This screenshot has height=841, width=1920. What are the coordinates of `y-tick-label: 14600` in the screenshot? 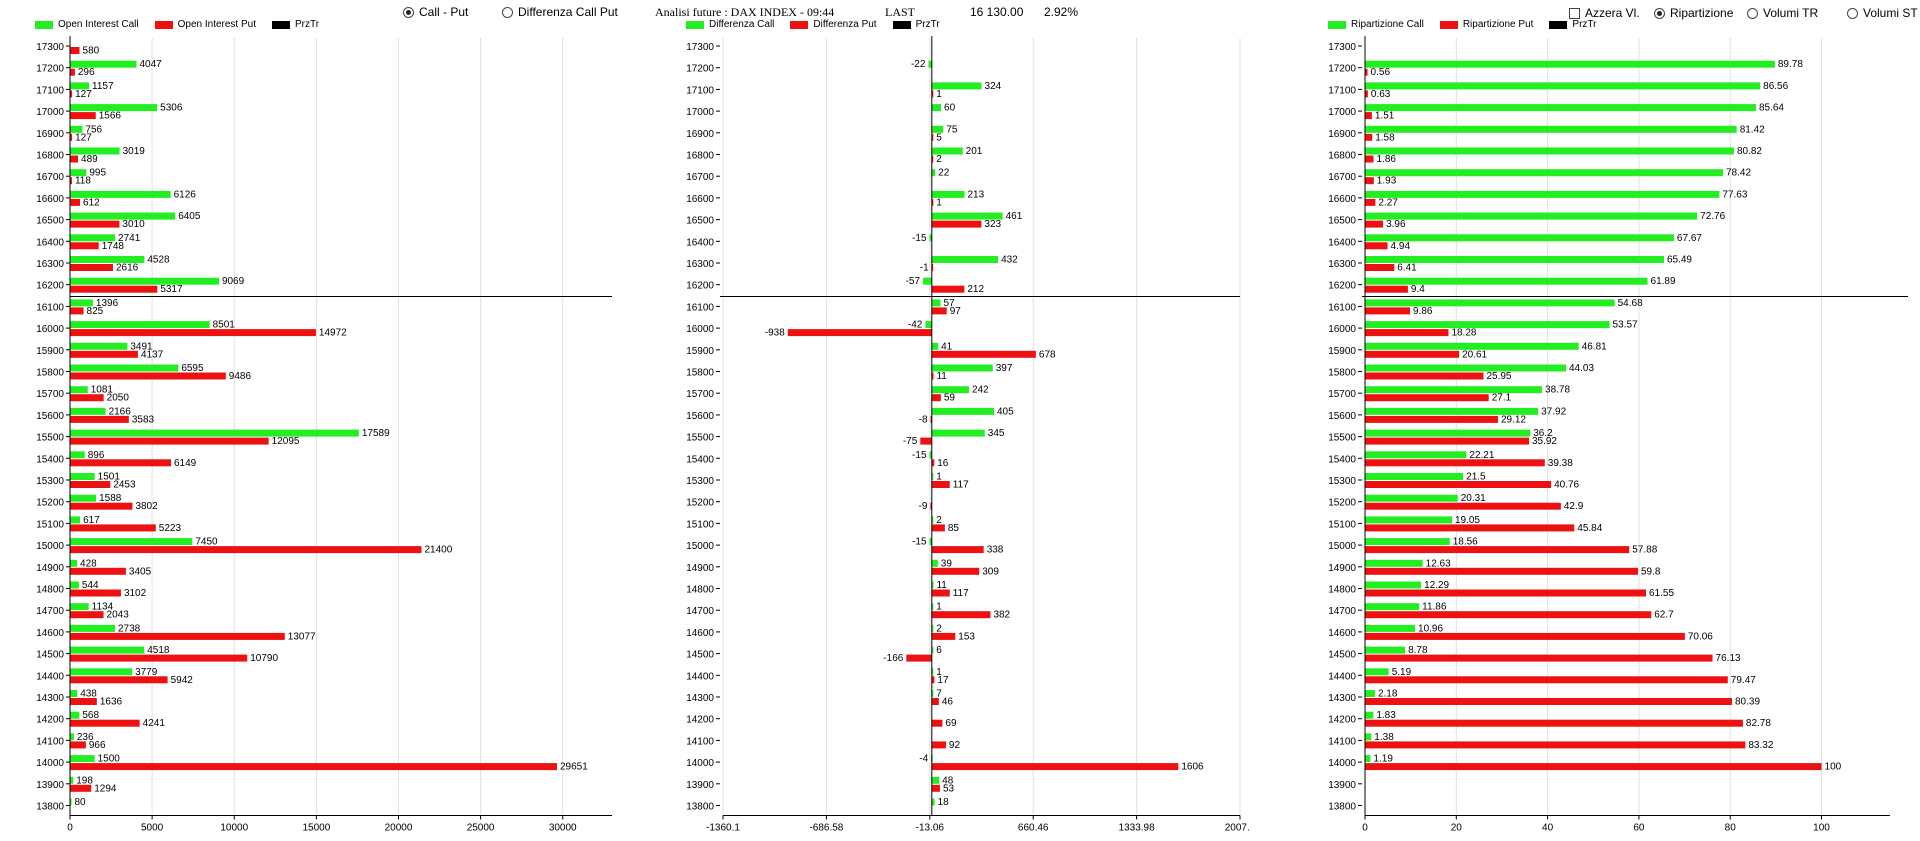 It's located at (50, 633).